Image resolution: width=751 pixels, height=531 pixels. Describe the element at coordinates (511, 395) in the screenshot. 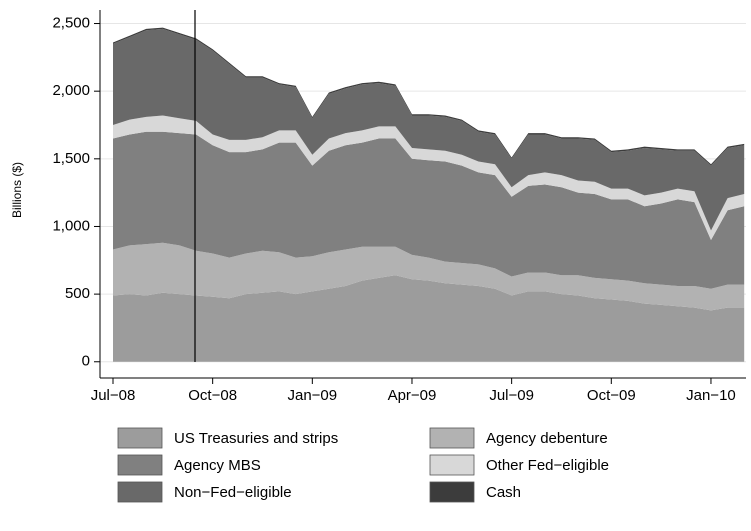

I see `x-tick-label: Jul−09` at that location.